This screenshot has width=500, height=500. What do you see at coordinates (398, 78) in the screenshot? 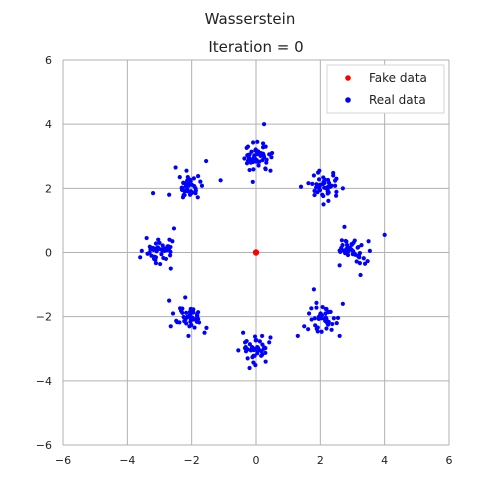
I see `legend-label-fake-data: Fake data` at bounding box center [398, 78].